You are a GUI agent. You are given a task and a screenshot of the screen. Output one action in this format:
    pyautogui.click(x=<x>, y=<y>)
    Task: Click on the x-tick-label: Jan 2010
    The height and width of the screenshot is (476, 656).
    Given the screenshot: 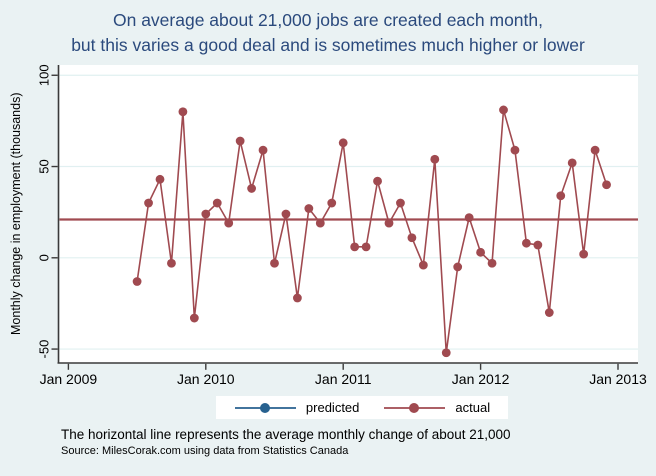 What is the action you would take?
    pyautogui.click(x=206, y=379)
    